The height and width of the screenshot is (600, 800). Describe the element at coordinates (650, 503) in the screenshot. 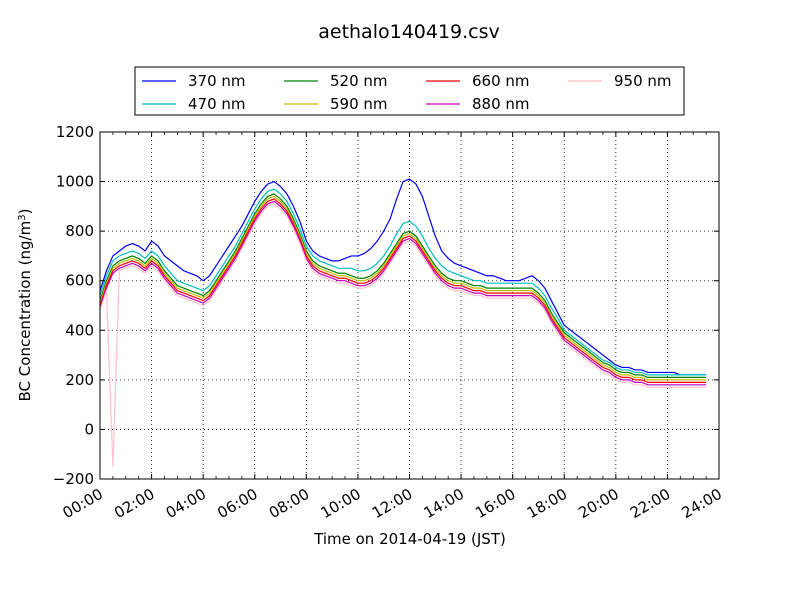

I see `x-tick-label: 22:00` at that location.